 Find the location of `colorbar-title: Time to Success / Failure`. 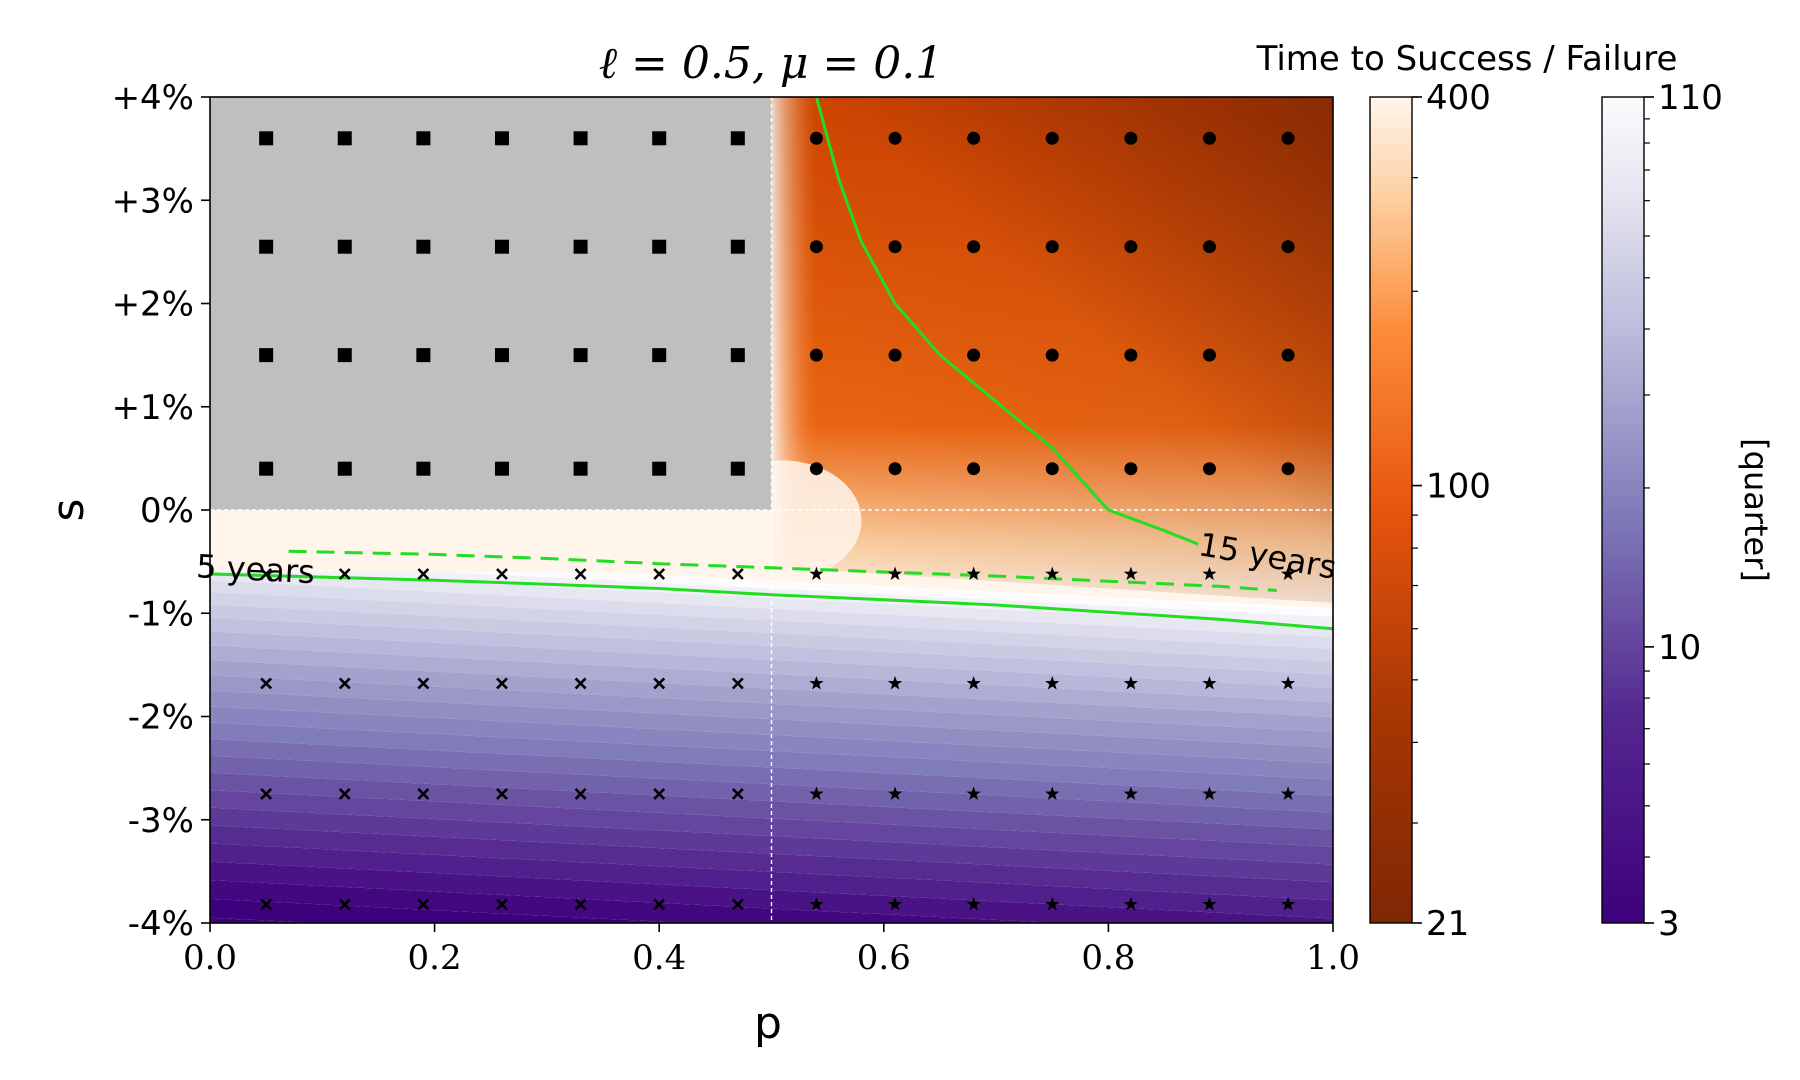

colorbar-title: Time to Success / Failure is located at coordinates (1467, 59).